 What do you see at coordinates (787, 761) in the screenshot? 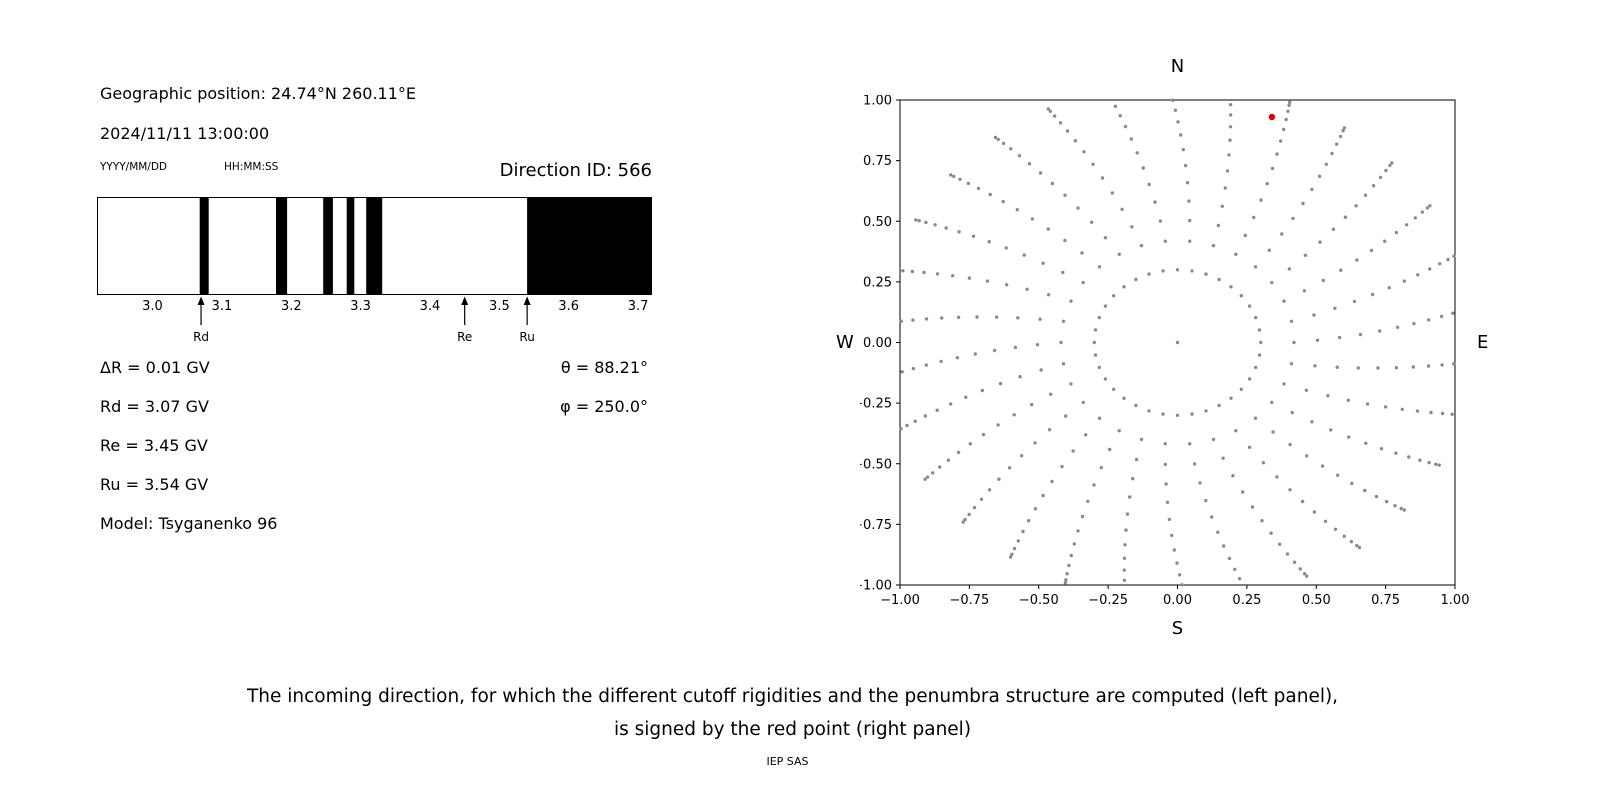
I see `credit-label: IEP SAS` at bounding box center [787, 761].